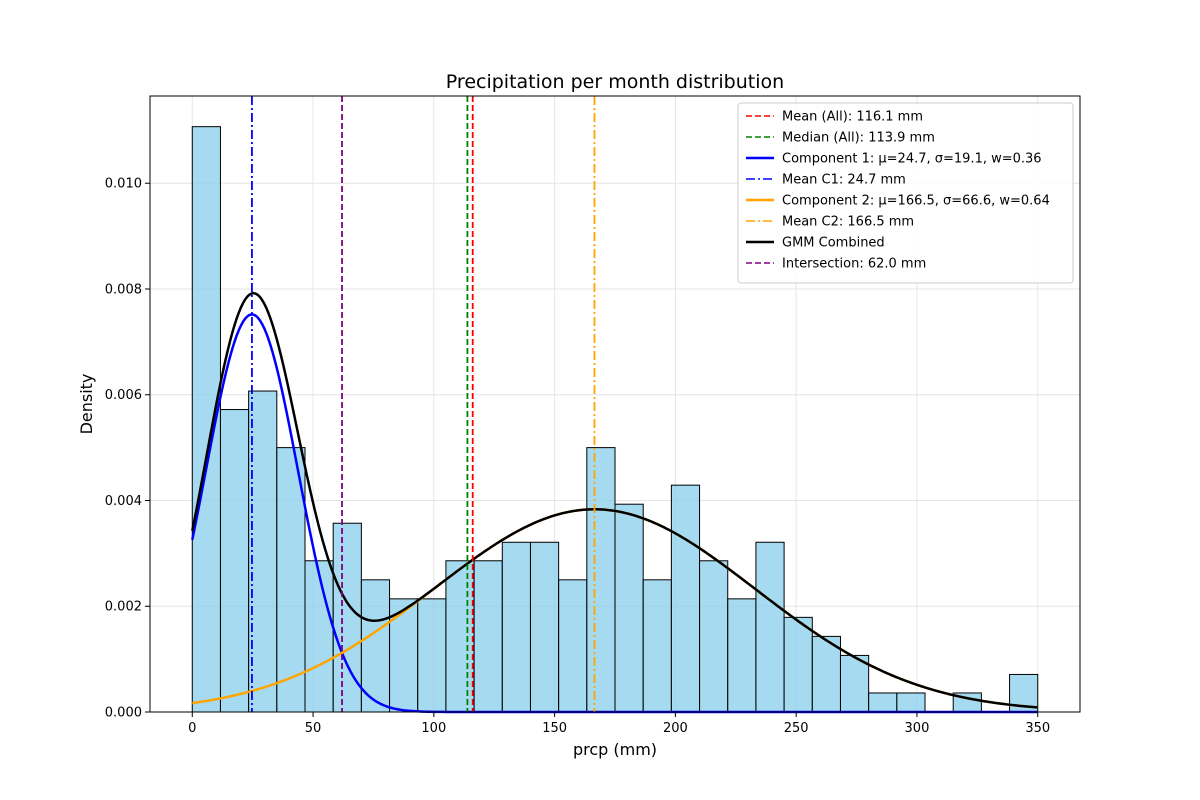  What do you see at coordinates (844, 180) in the screenshot?
I see `legend-label: Mean C1: 24.7 mm` at bounding box center [844, 180].